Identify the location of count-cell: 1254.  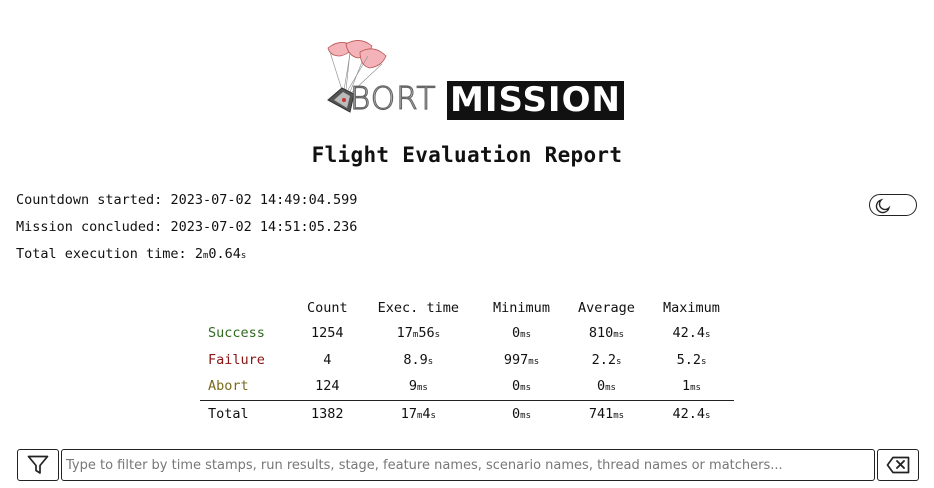
(327, 333).